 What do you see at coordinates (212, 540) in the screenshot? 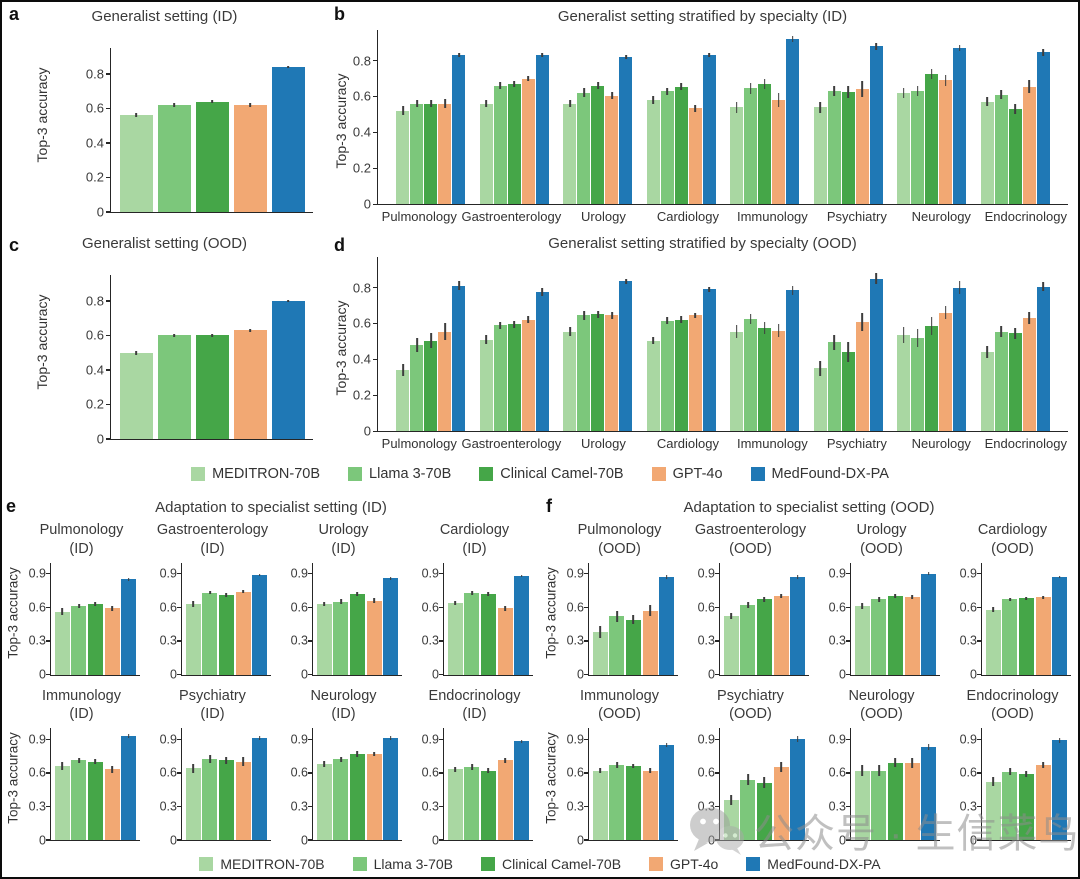
I see `mini-chart-title: Gastroenterology (ID)` at bounding box center [212, 540].